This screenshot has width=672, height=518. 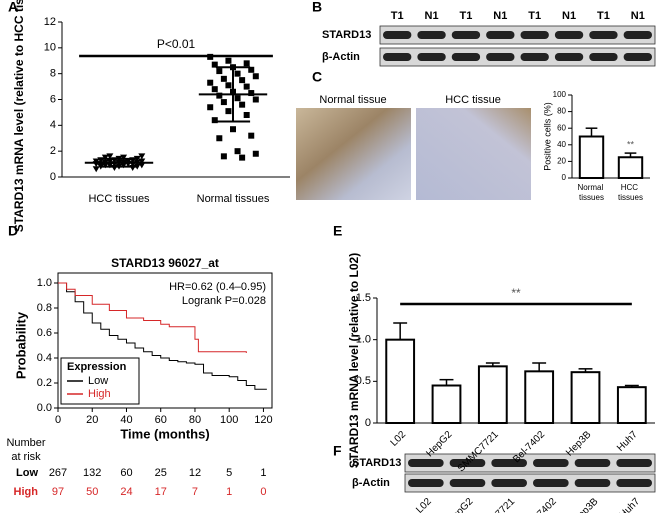 What do you see at coordinates (126, 473) in the screenshot?
I see `risk-value: 60` at bounding box center [126, 473].